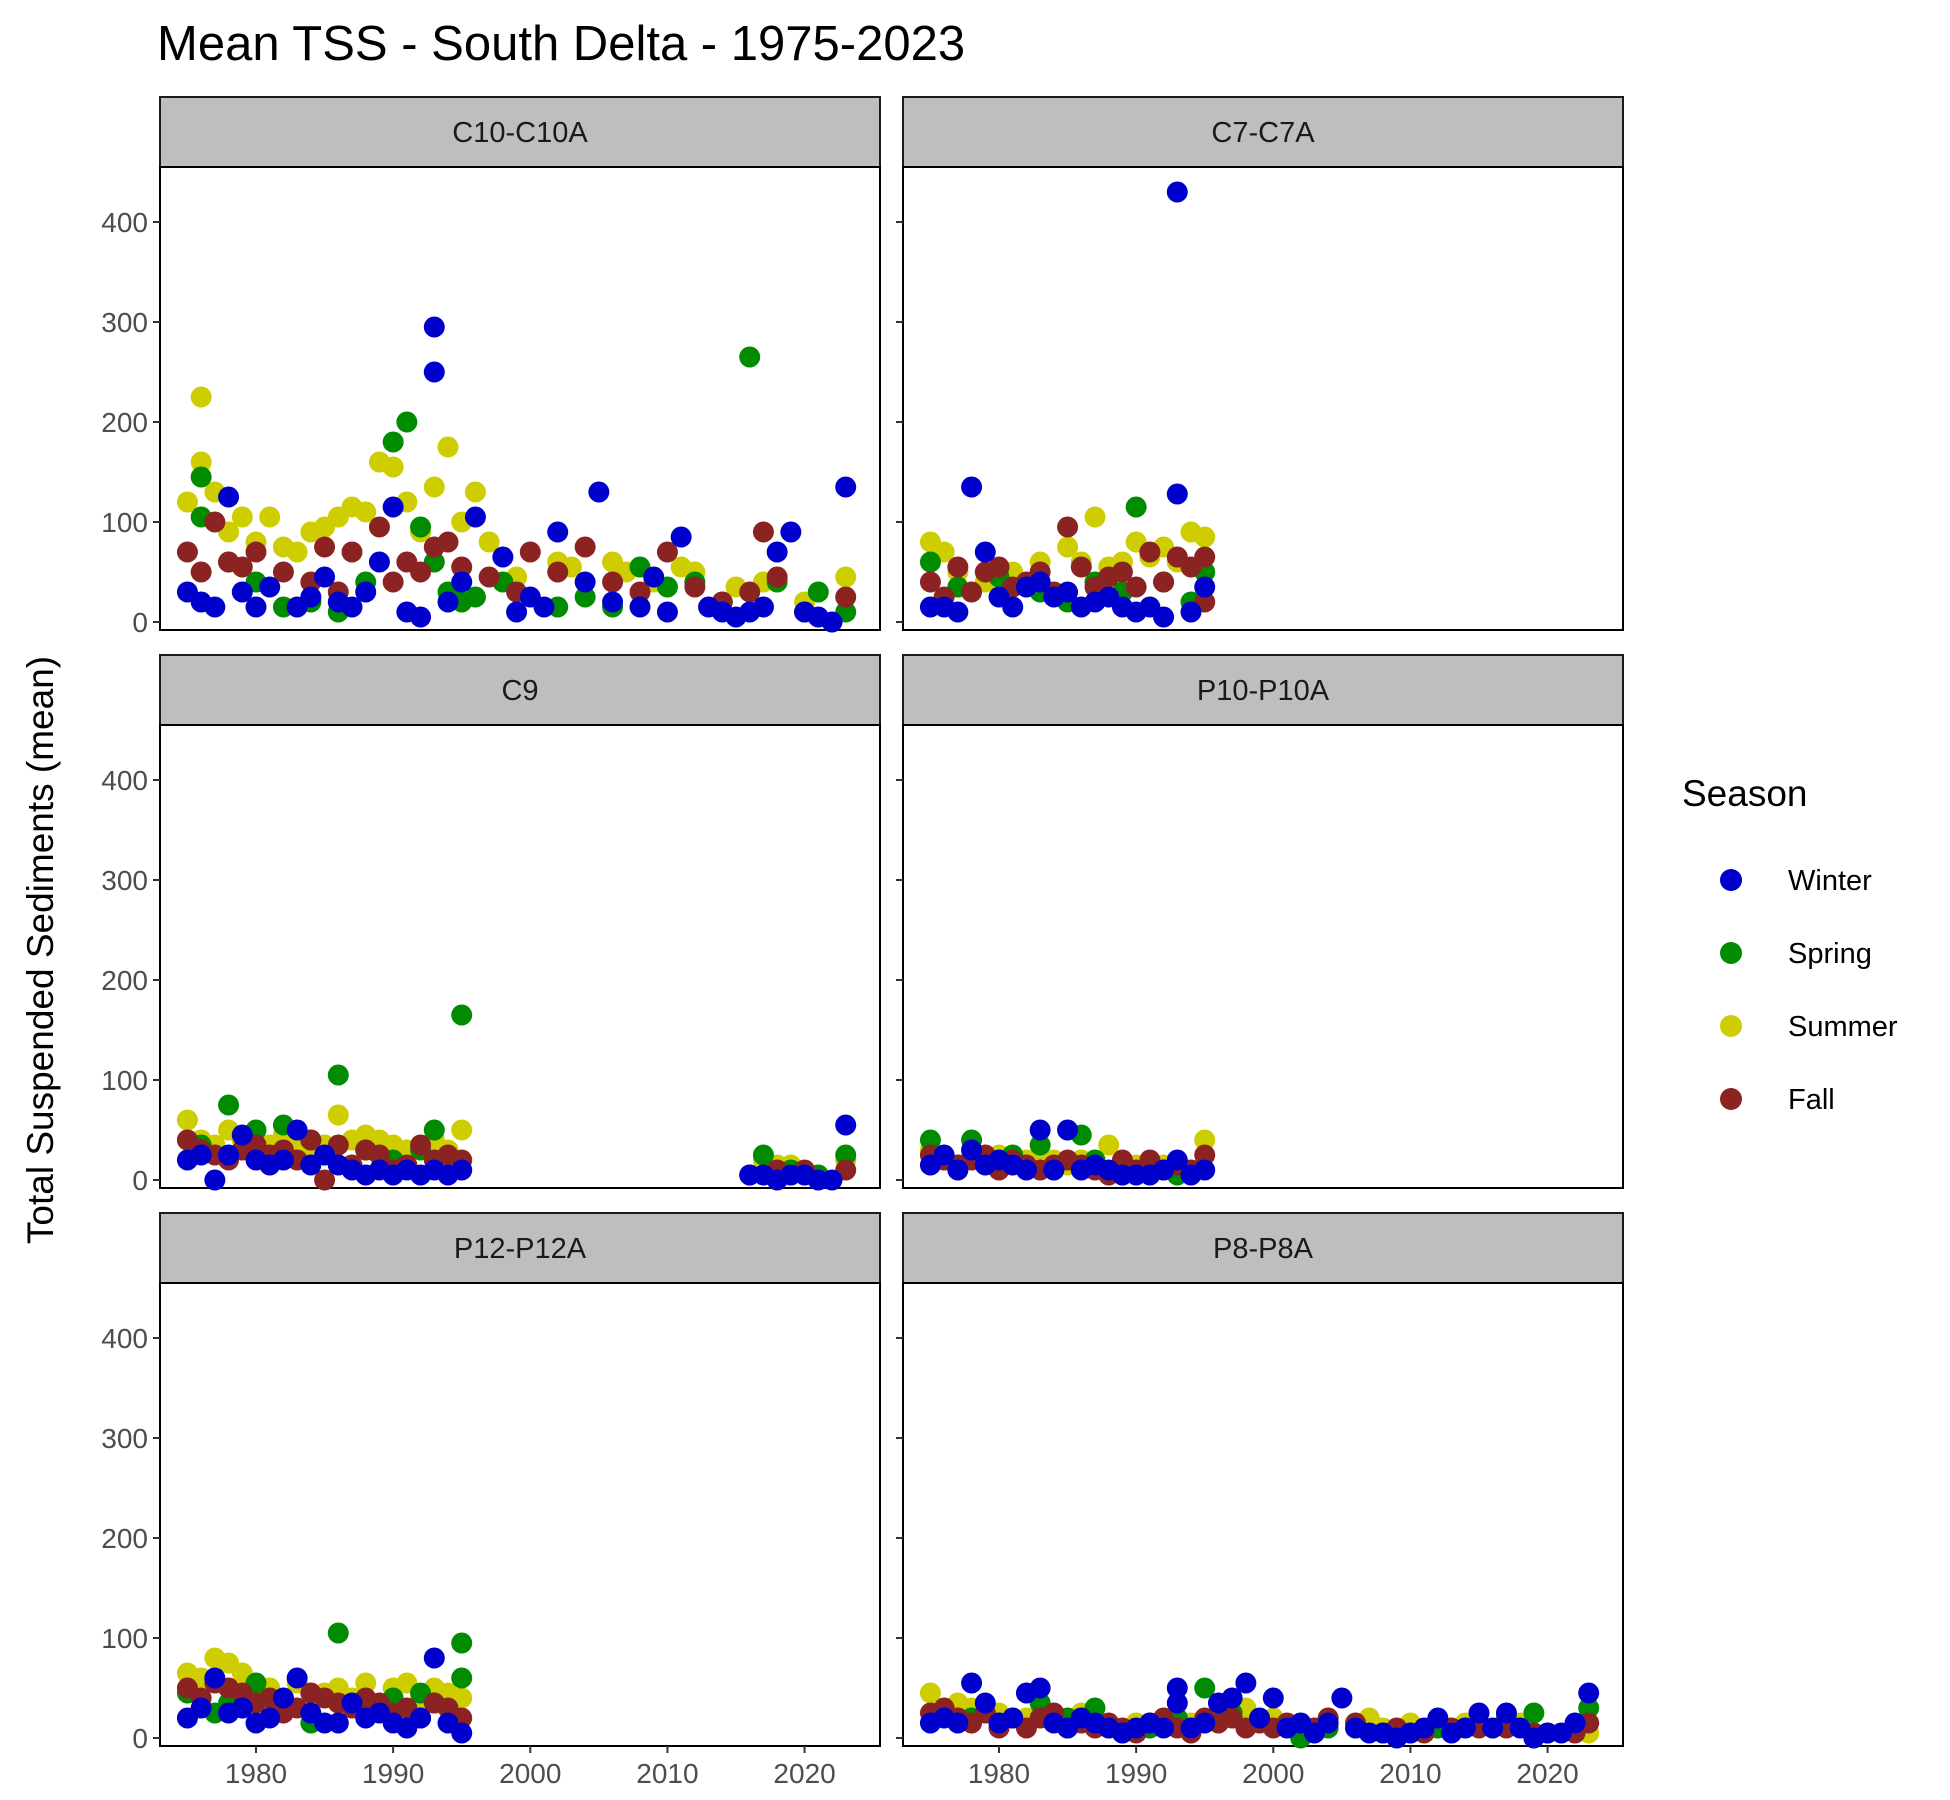 This screenshot has width=1950, height=1800. What do you see at coordinates (124, 222) in the screenshot?
I see `y-tick-label: 400` at bounding box center [124, 222].